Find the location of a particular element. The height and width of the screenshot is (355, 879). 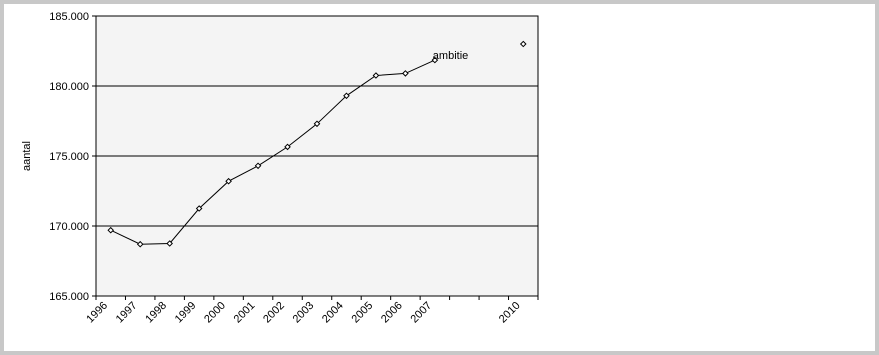

x-tick-label: 2005 is located at coordinates (363, 313).